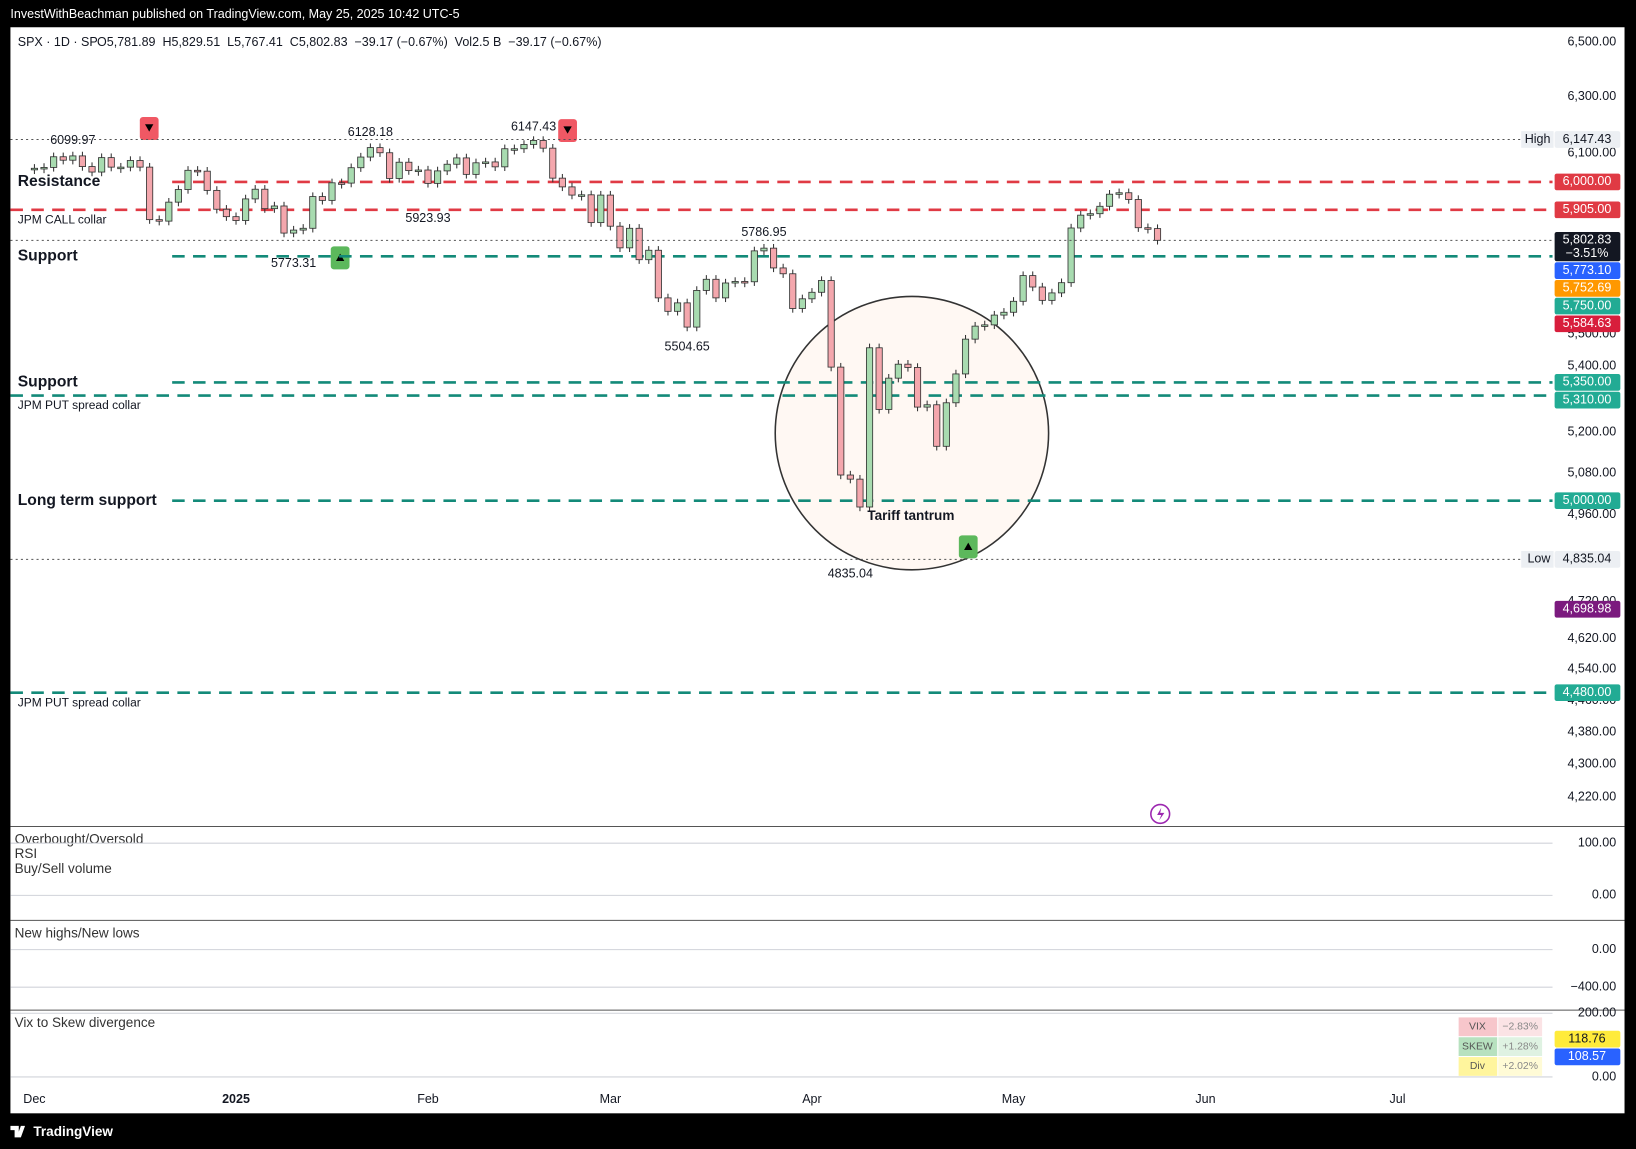 The image size is (1636, 1149). What do you see at coordinates (428, 1099) in the screenshot?
I see `x-tick-label: Feb` at bounding box center [428, 1099].